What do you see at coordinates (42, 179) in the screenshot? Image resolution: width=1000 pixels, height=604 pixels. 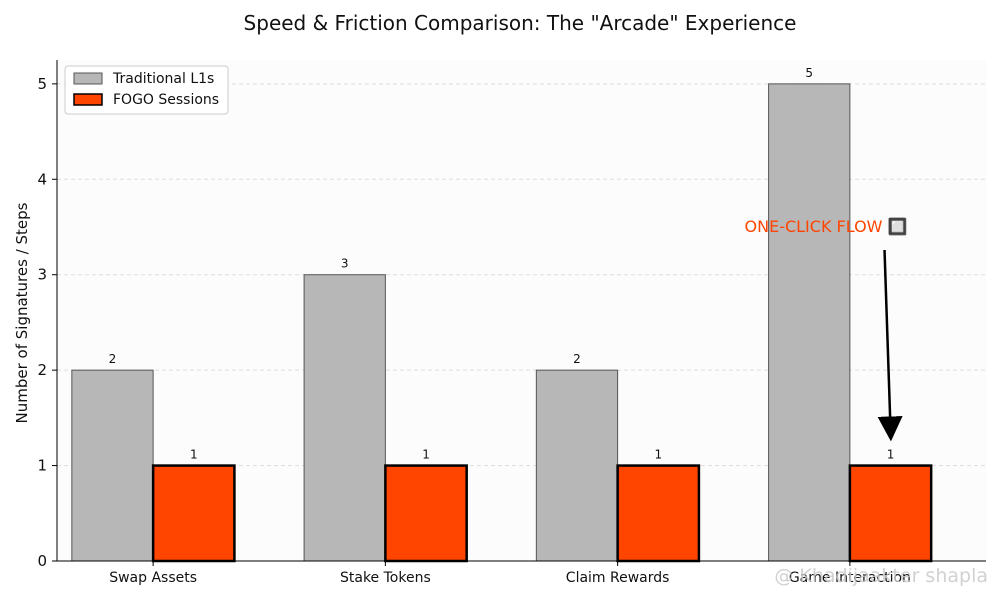 I see `y-tick-label: 4` at bounding box center [42, 179].